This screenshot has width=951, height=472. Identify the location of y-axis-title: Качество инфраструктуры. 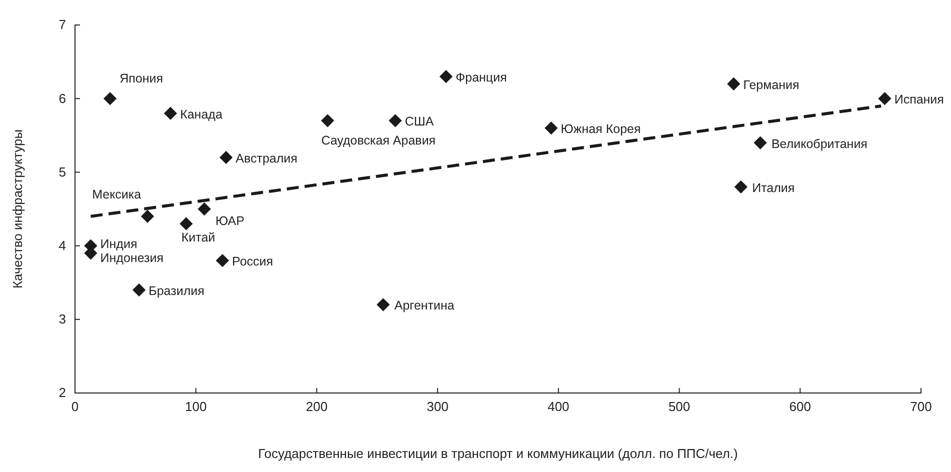
(17, 209).